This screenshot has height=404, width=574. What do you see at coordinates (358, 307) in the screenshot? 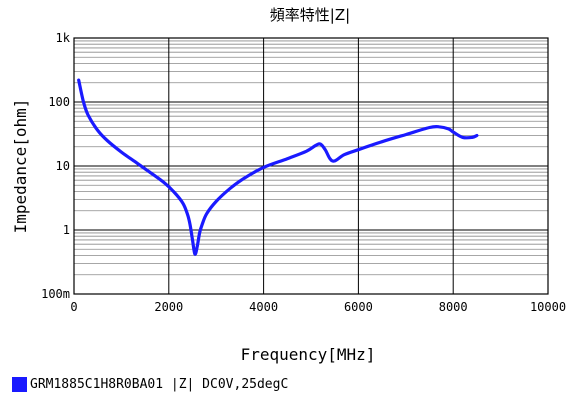
I see `x-tick-label: 6000` at bounding box center [358, 307].